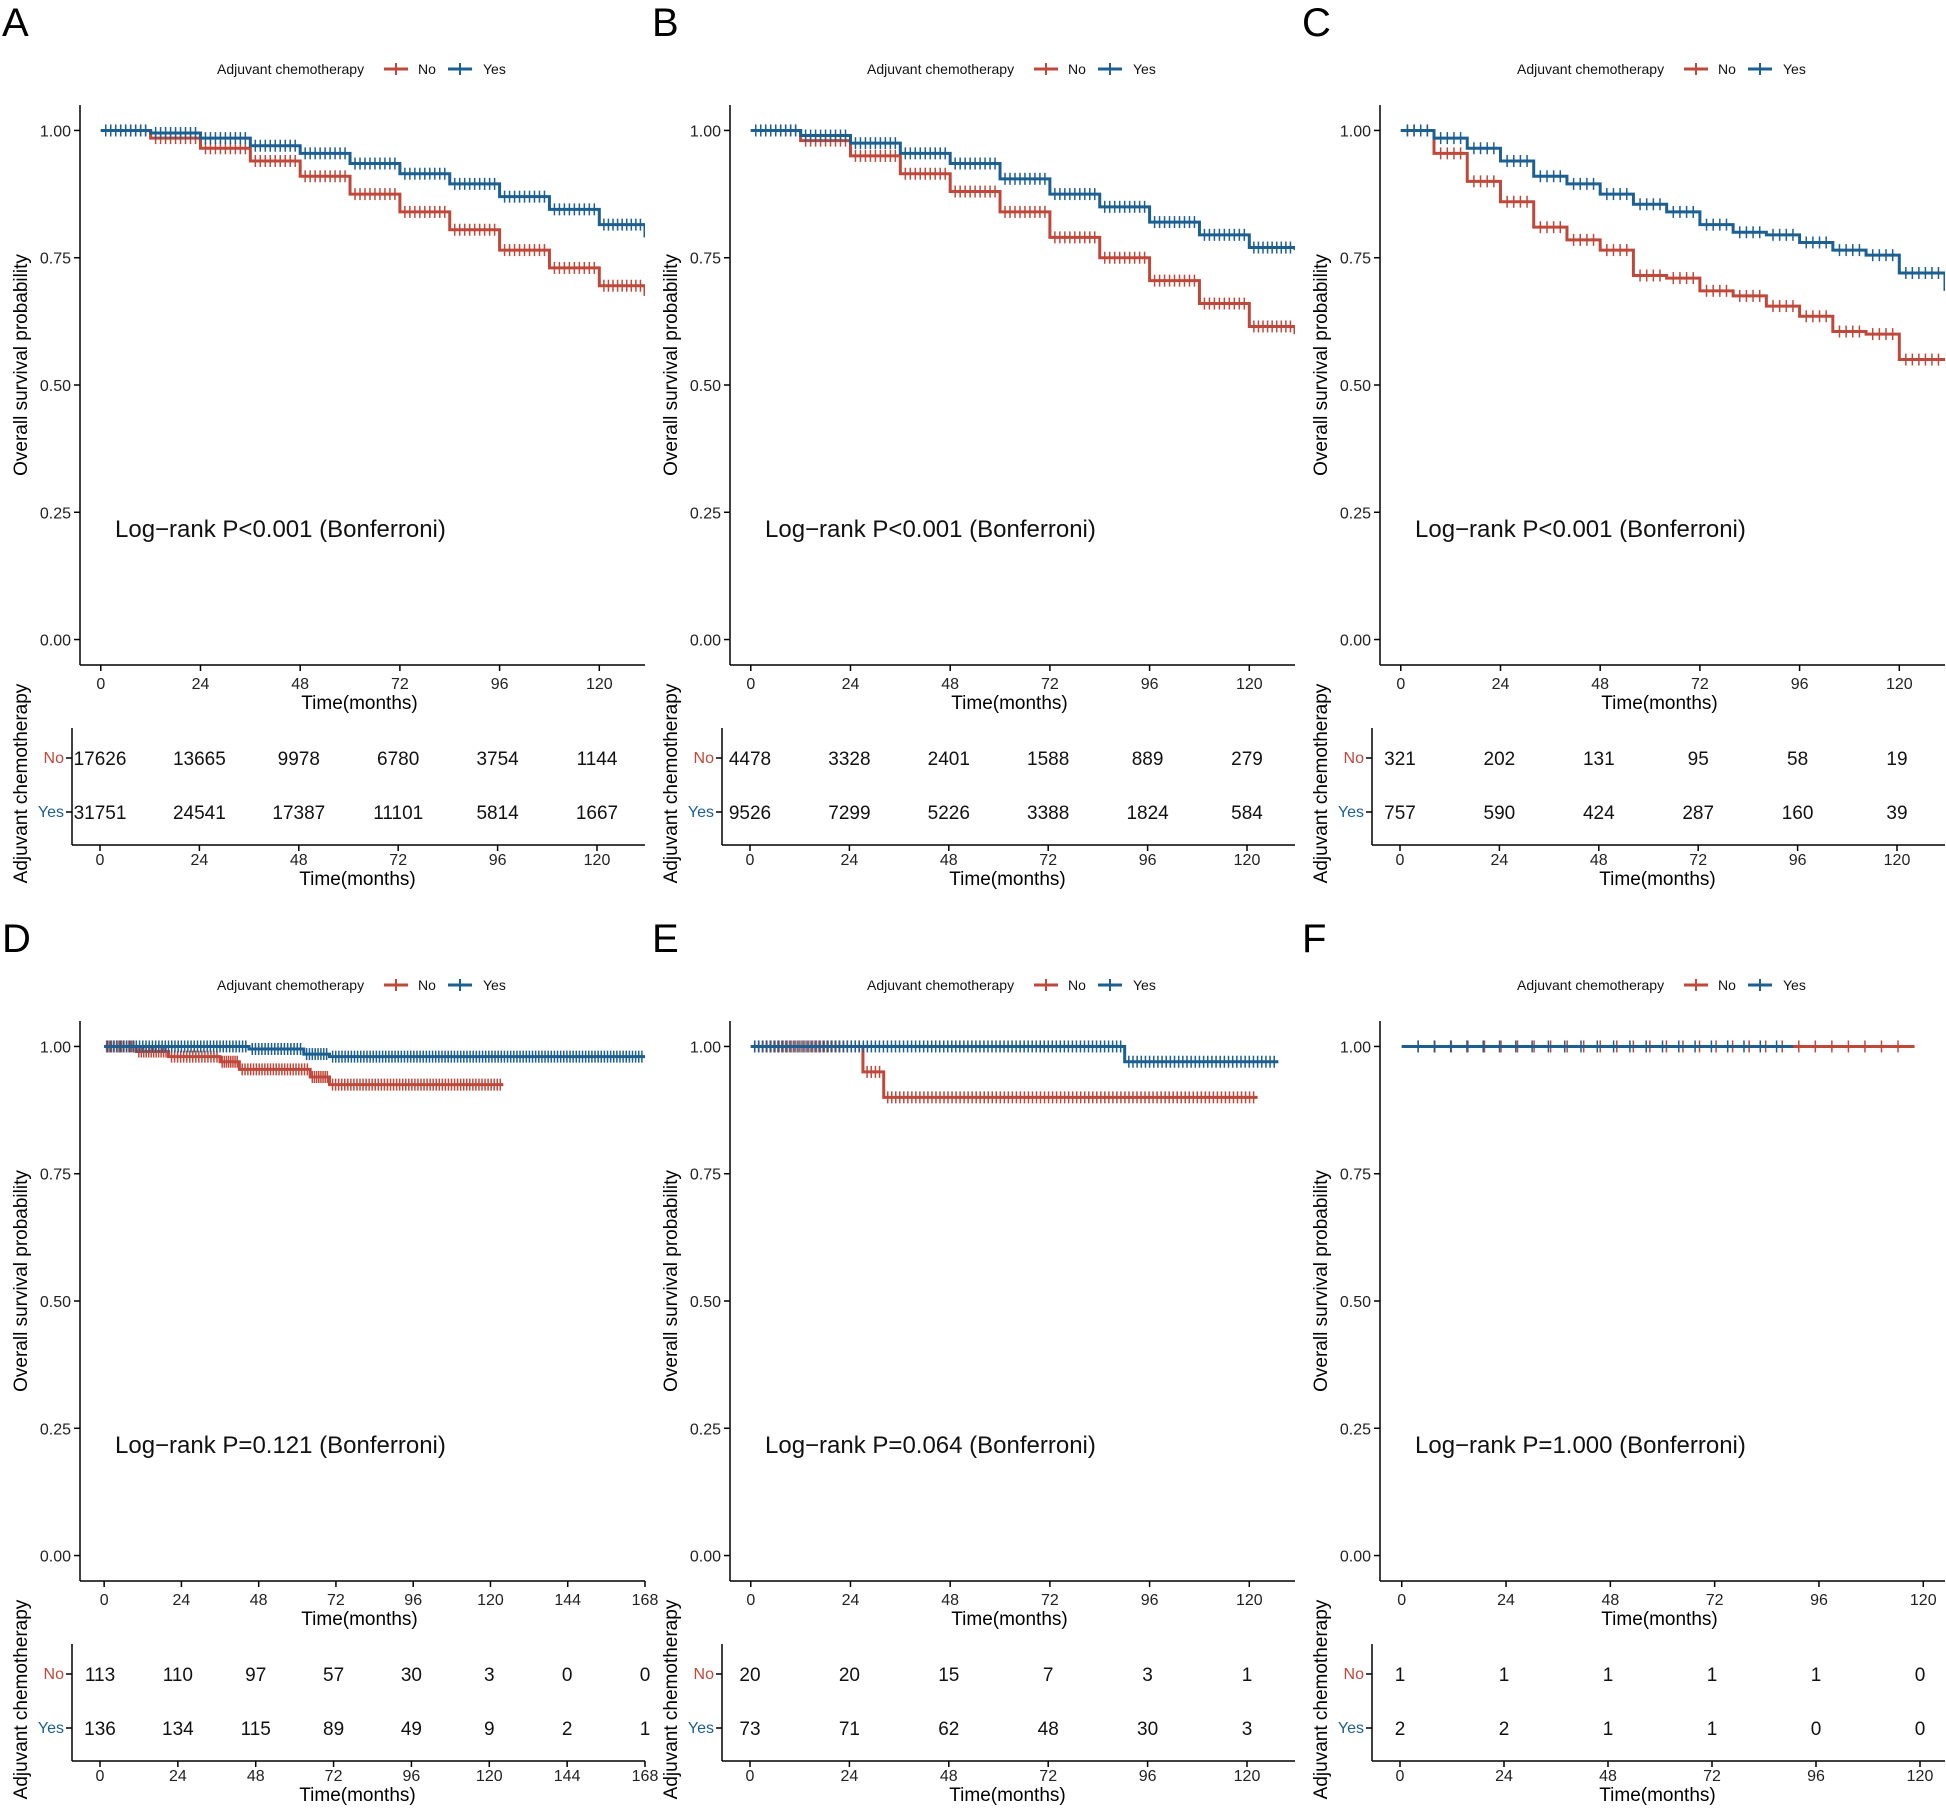  Describe the element at coordinates (1247, 759) in the screenshot. I see `risk-count: 279` at that location.